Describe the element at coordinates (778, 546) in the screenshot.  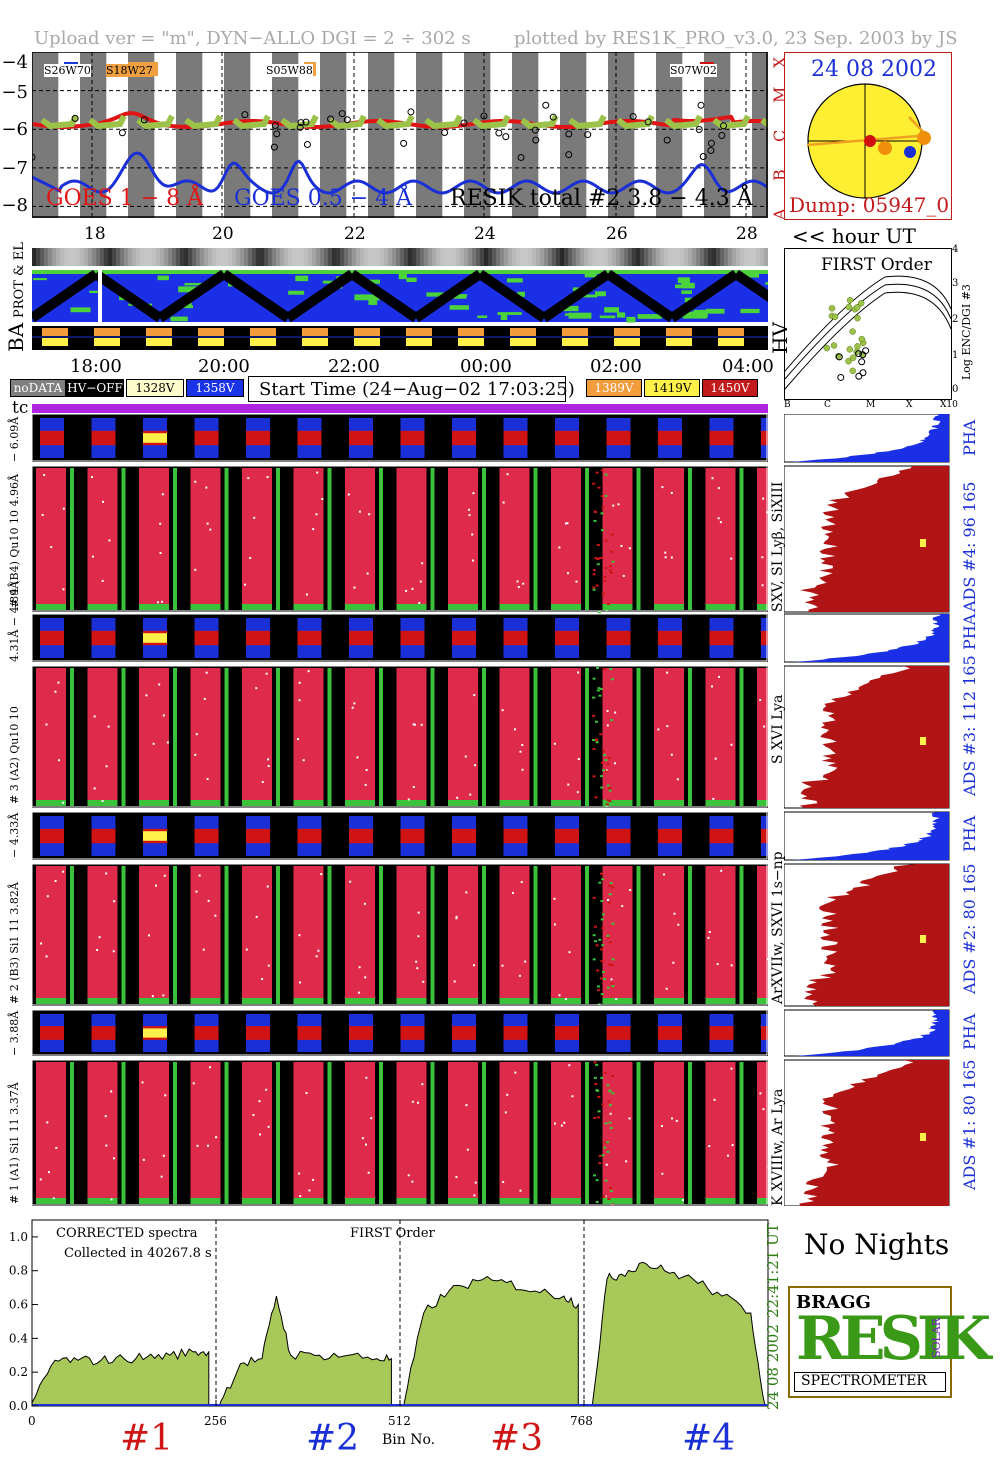
I see `ch4-lines: SXV, SI Lyβ, SiXIII` at that location.